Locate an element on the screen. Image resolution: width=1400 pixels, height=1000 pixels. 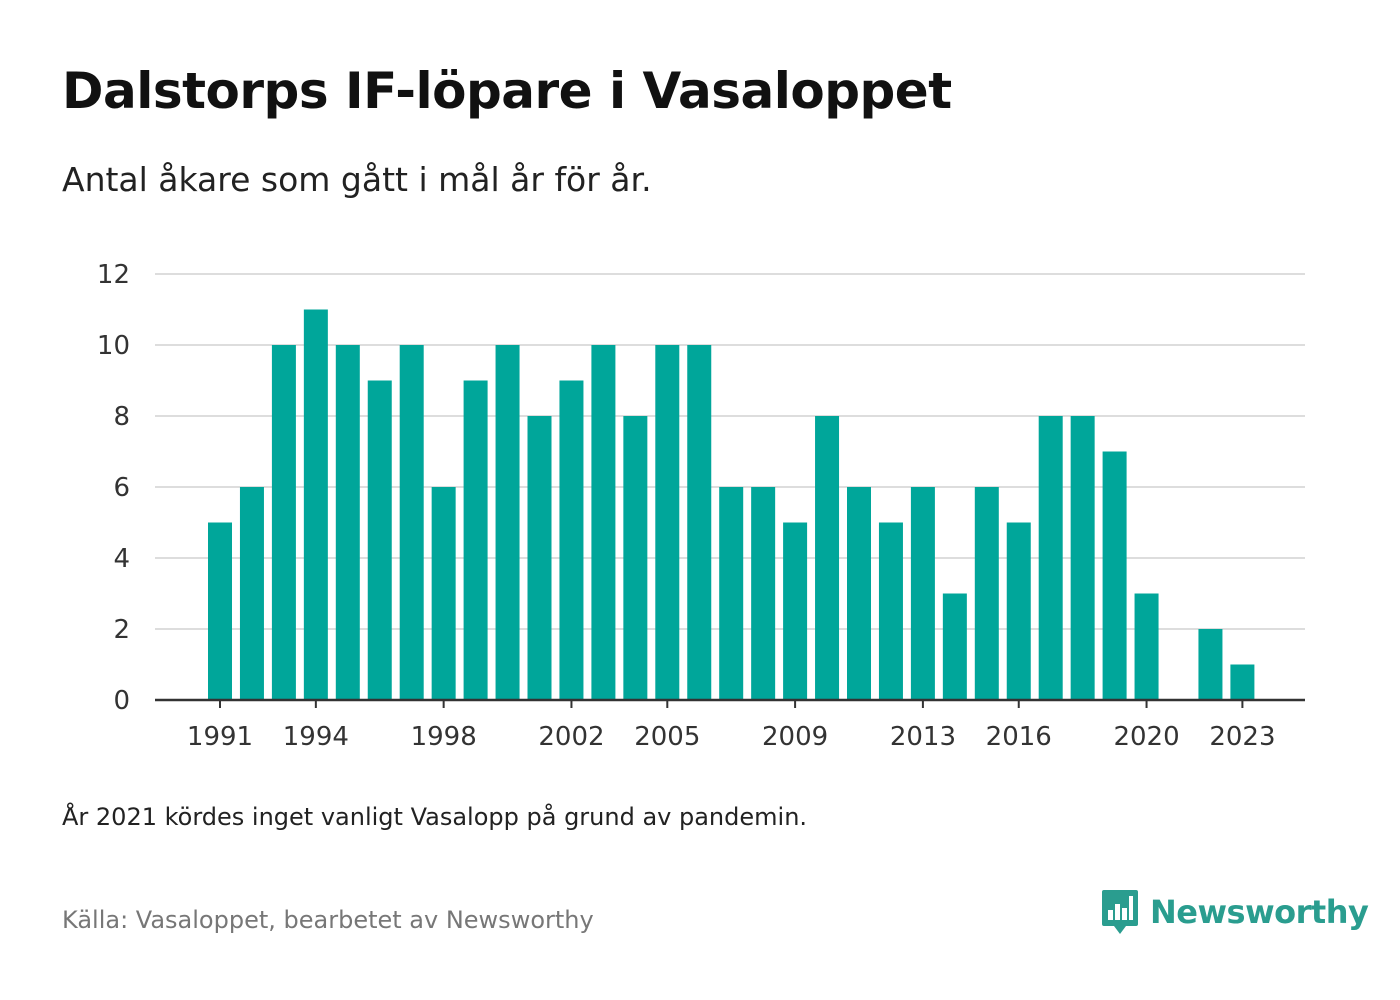
x-tick-label: 2005 is located at coordinates (667, 737).